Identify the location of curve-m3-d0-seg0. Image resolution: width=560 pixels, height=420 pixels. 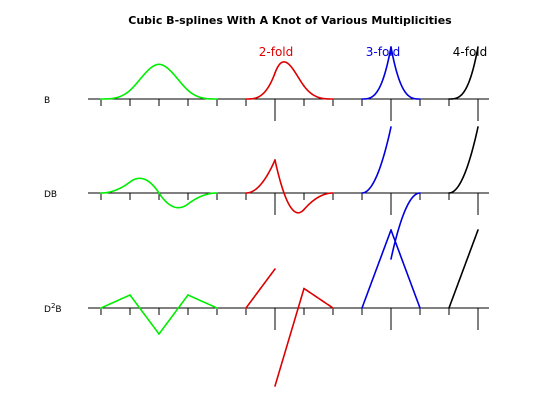
(376, 73).